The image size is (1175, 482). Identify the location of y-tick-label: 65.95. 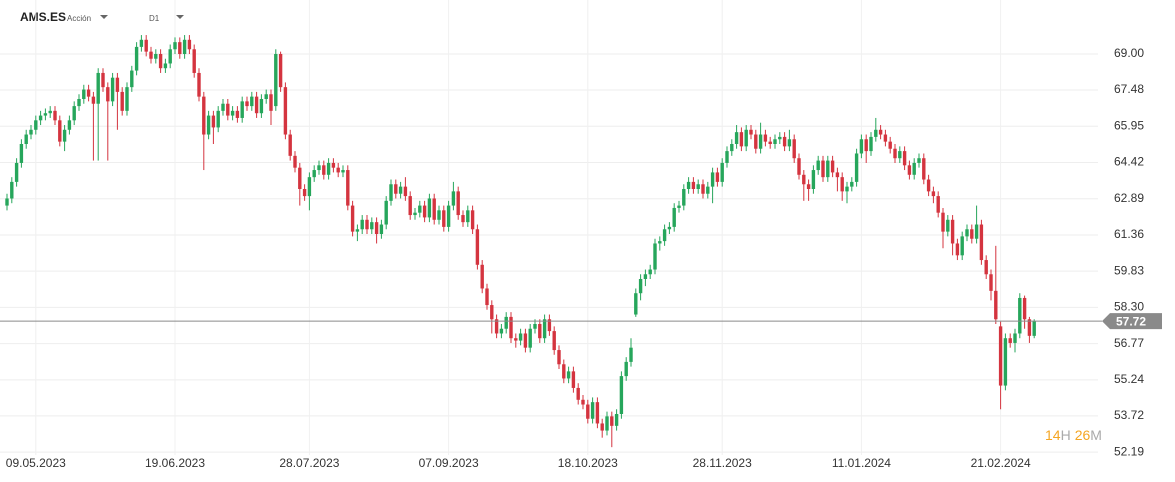
(1129, 125).